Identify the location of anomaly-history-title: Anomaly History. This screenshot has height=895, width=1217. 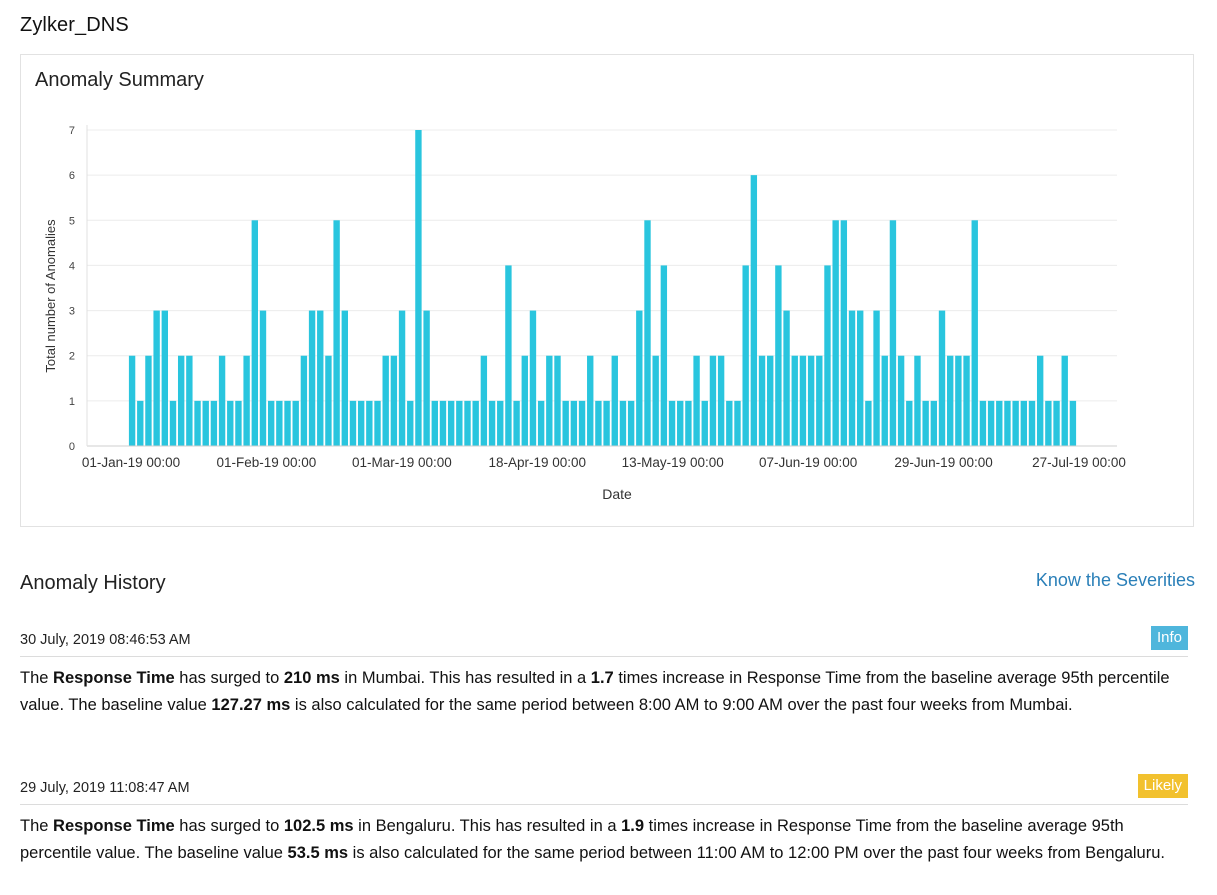
(93, 583).